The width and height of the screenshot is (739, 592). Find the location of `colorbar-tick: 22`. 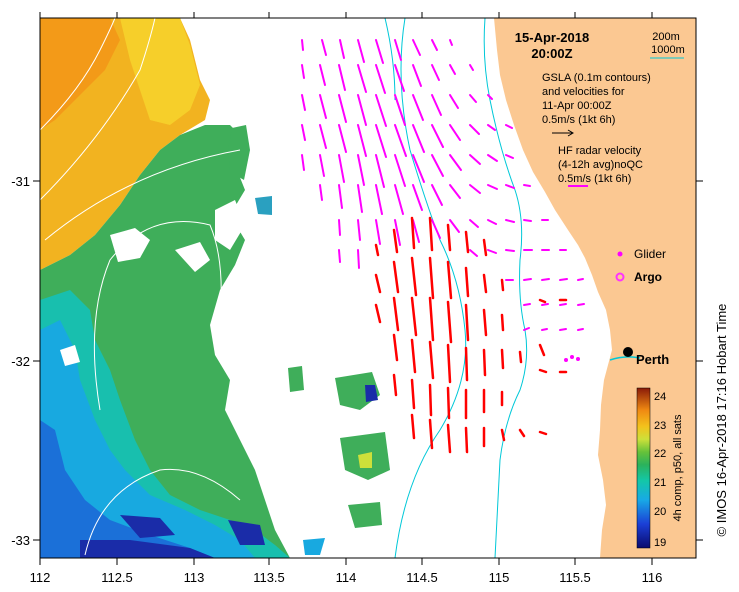

colorbar-tick: 22 is located at coordinates (660, 454).